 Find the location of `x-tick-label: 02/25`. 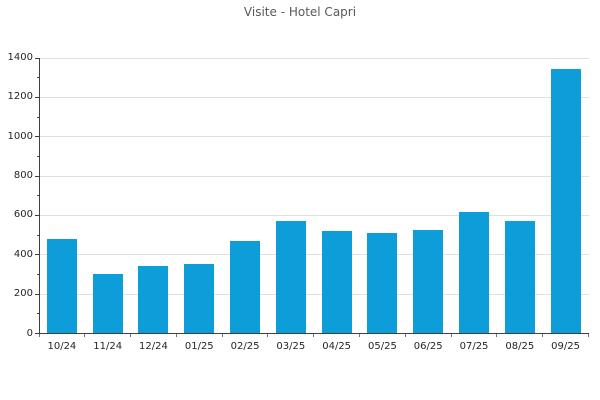

x-tick-label: 02/25 is located at coordinates (245, 346).